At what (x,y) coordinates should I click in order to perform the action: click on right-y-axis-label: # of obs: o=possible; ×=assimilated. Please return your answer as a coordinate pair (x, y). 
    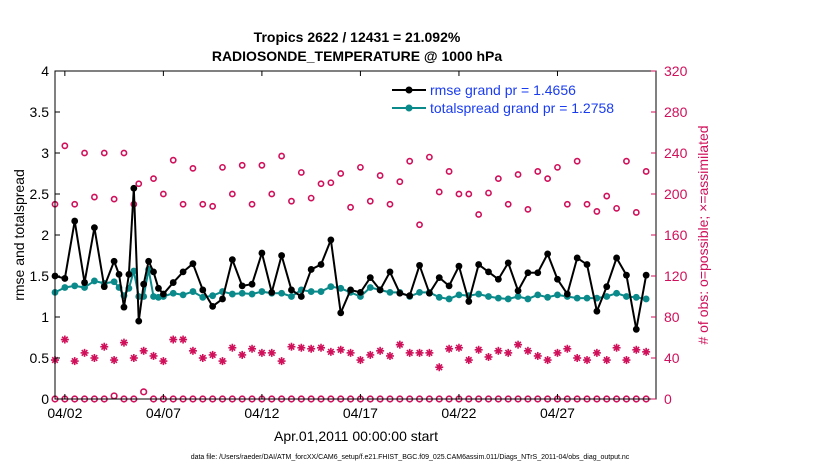
    Looking at the image, I should click on (703, 234).